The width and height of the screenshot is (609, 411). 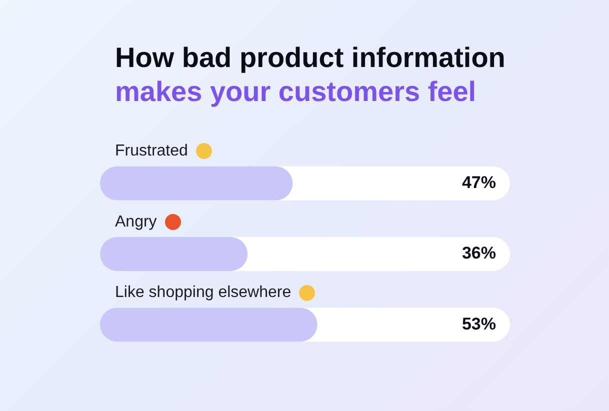 What do you see at coordinates (203, 293) in the screenshot?
I see `y-tick-label: Like shopping elsewhere` at bounding box center [203, 293].